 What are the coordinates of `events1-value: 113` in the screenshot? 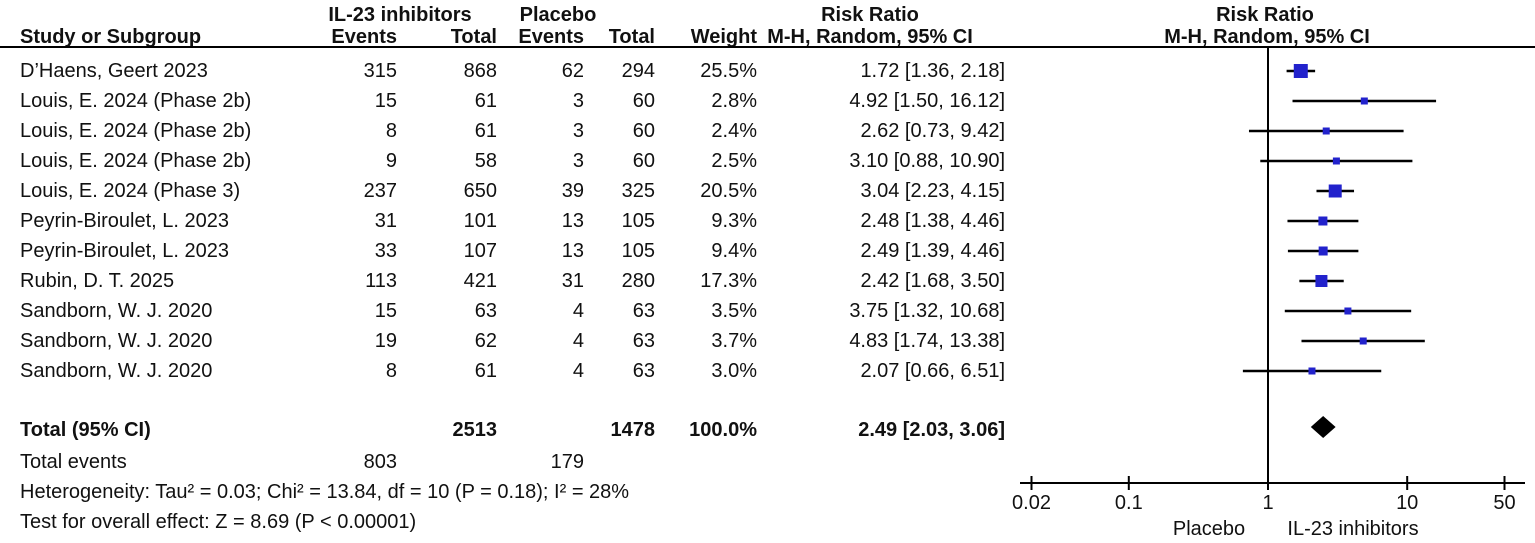 It's located at (381, 281).